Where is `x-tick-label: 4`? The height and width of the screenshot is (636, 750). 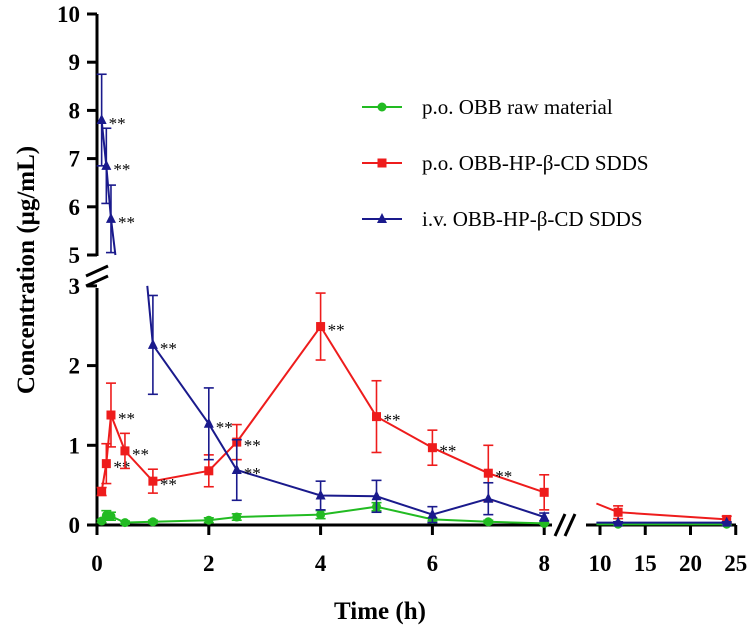 x-tick-label: 4 is located at coordinates (321, 563).